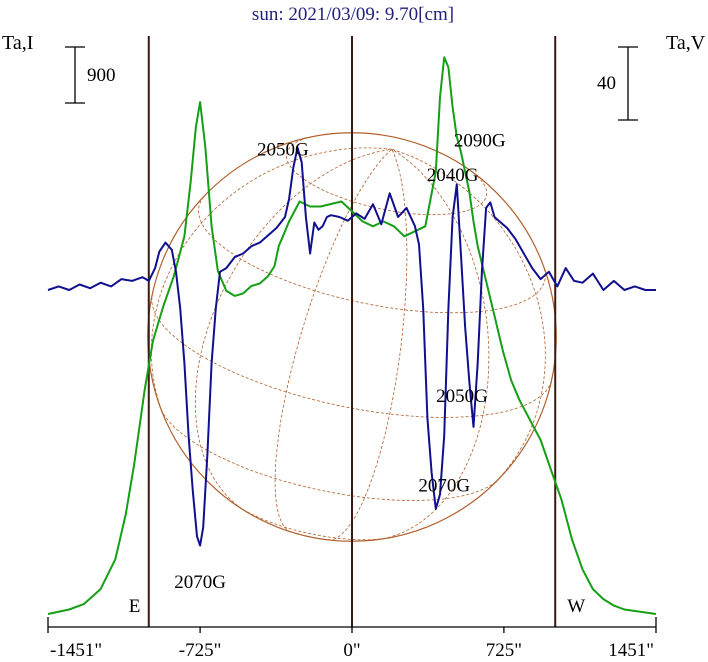 The width and height of the screenshot is (708, 662). What do you see at coordinates (76, 650) in the screenshot?
I see `x-tick-label: -1451"` at bounding box center [76, 650].